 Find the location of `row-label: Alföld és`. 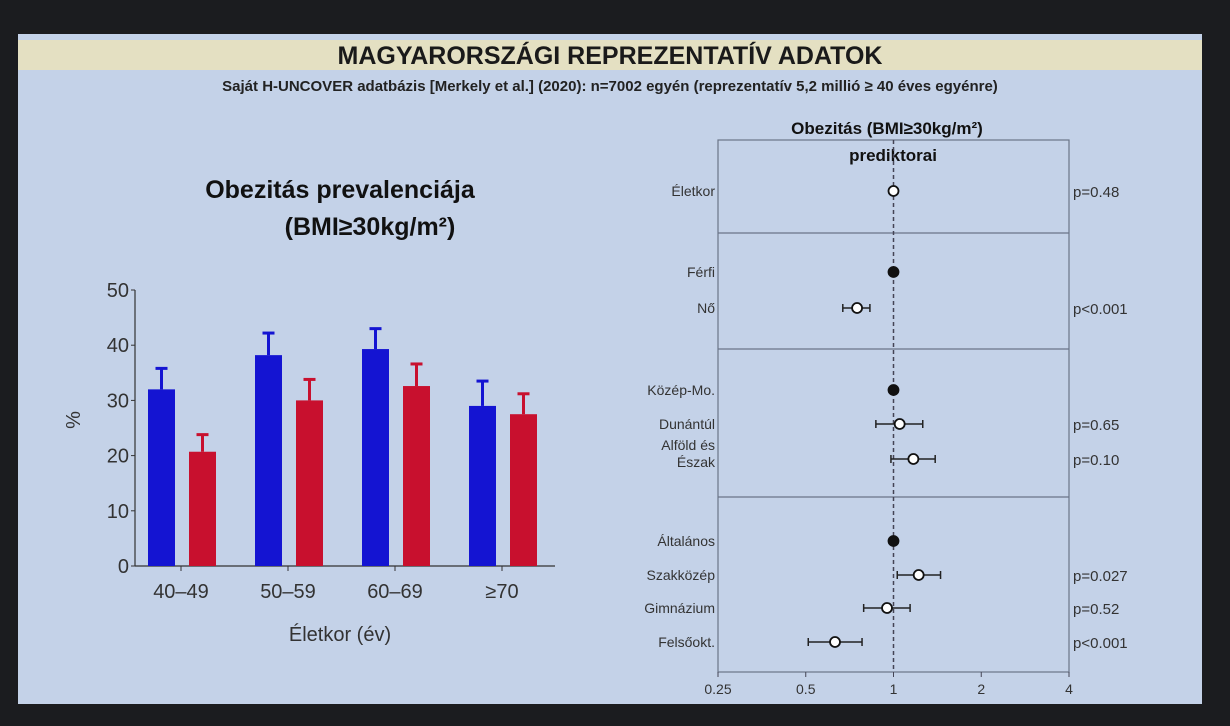

row-label: Alföld és is located at coordinates (688, 445).